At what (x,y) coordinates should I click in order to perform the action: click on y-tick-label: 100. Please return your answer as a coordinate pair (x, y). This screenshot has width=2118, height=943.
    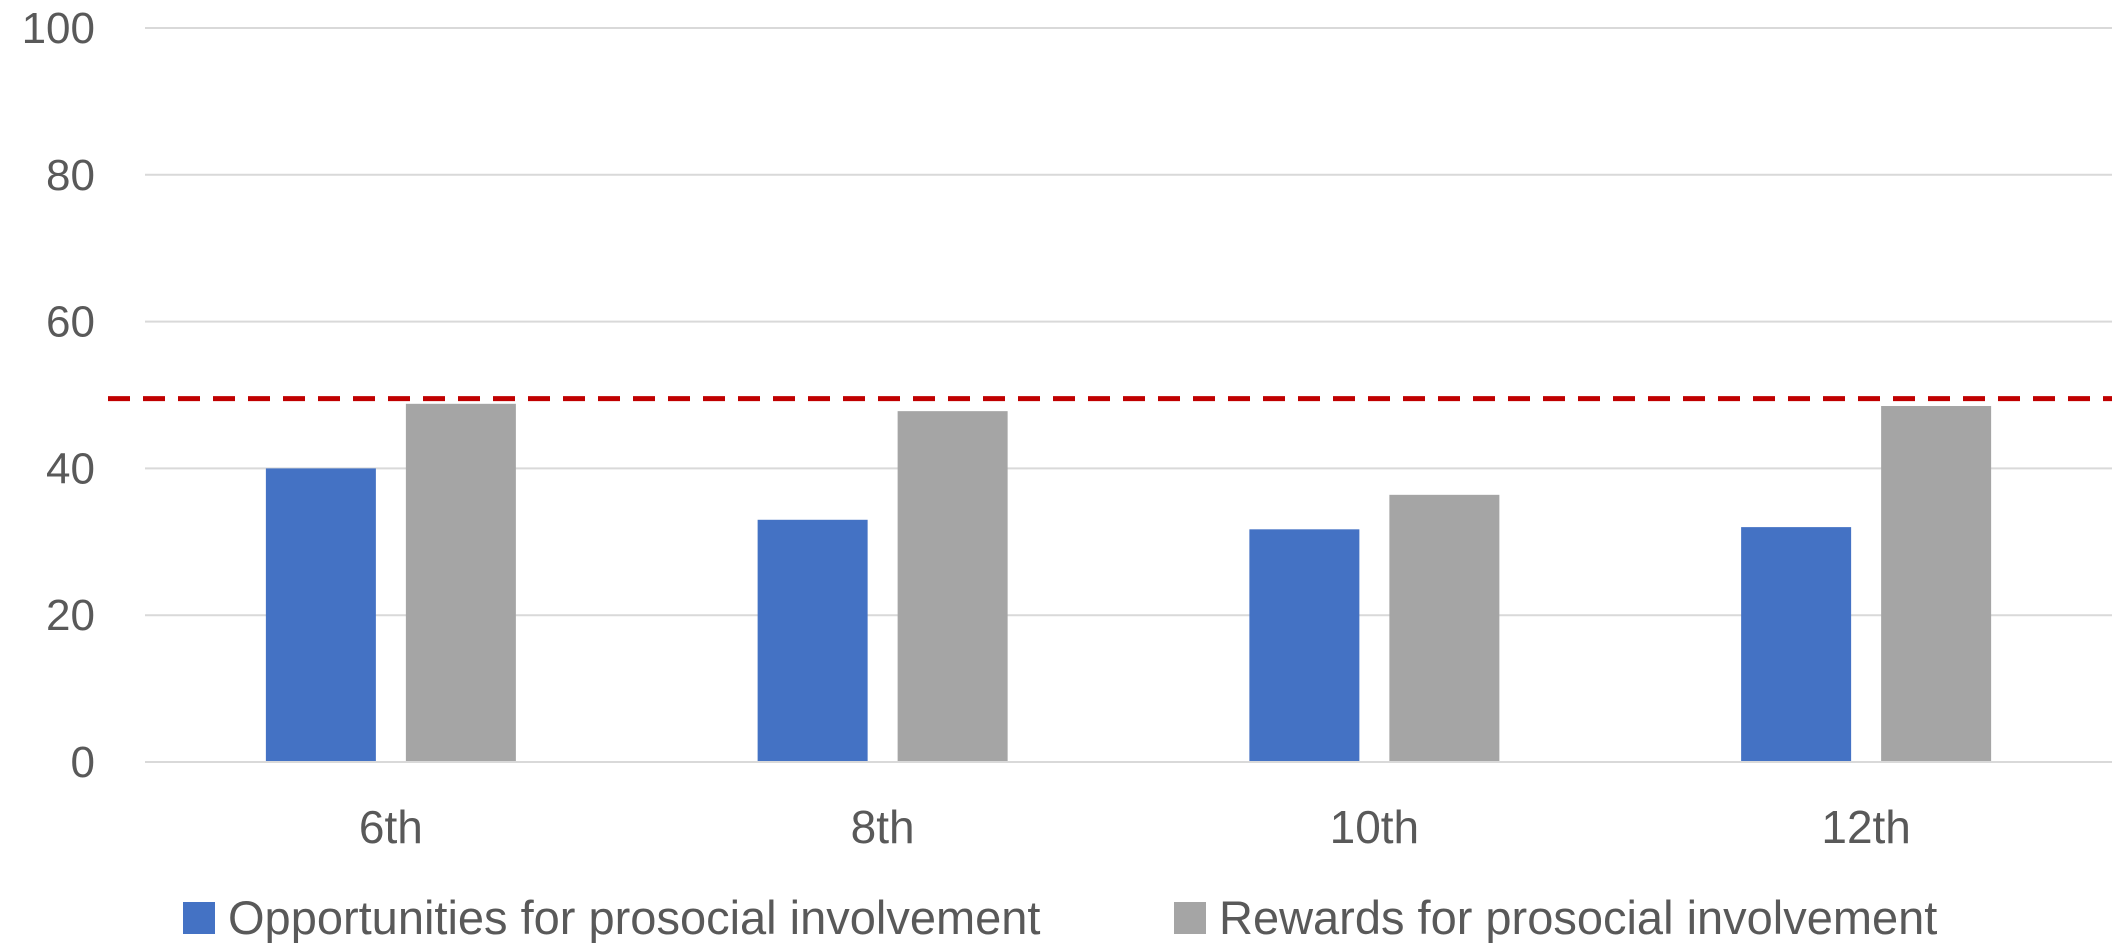
    Looking at the image, I should click on (58, 28).